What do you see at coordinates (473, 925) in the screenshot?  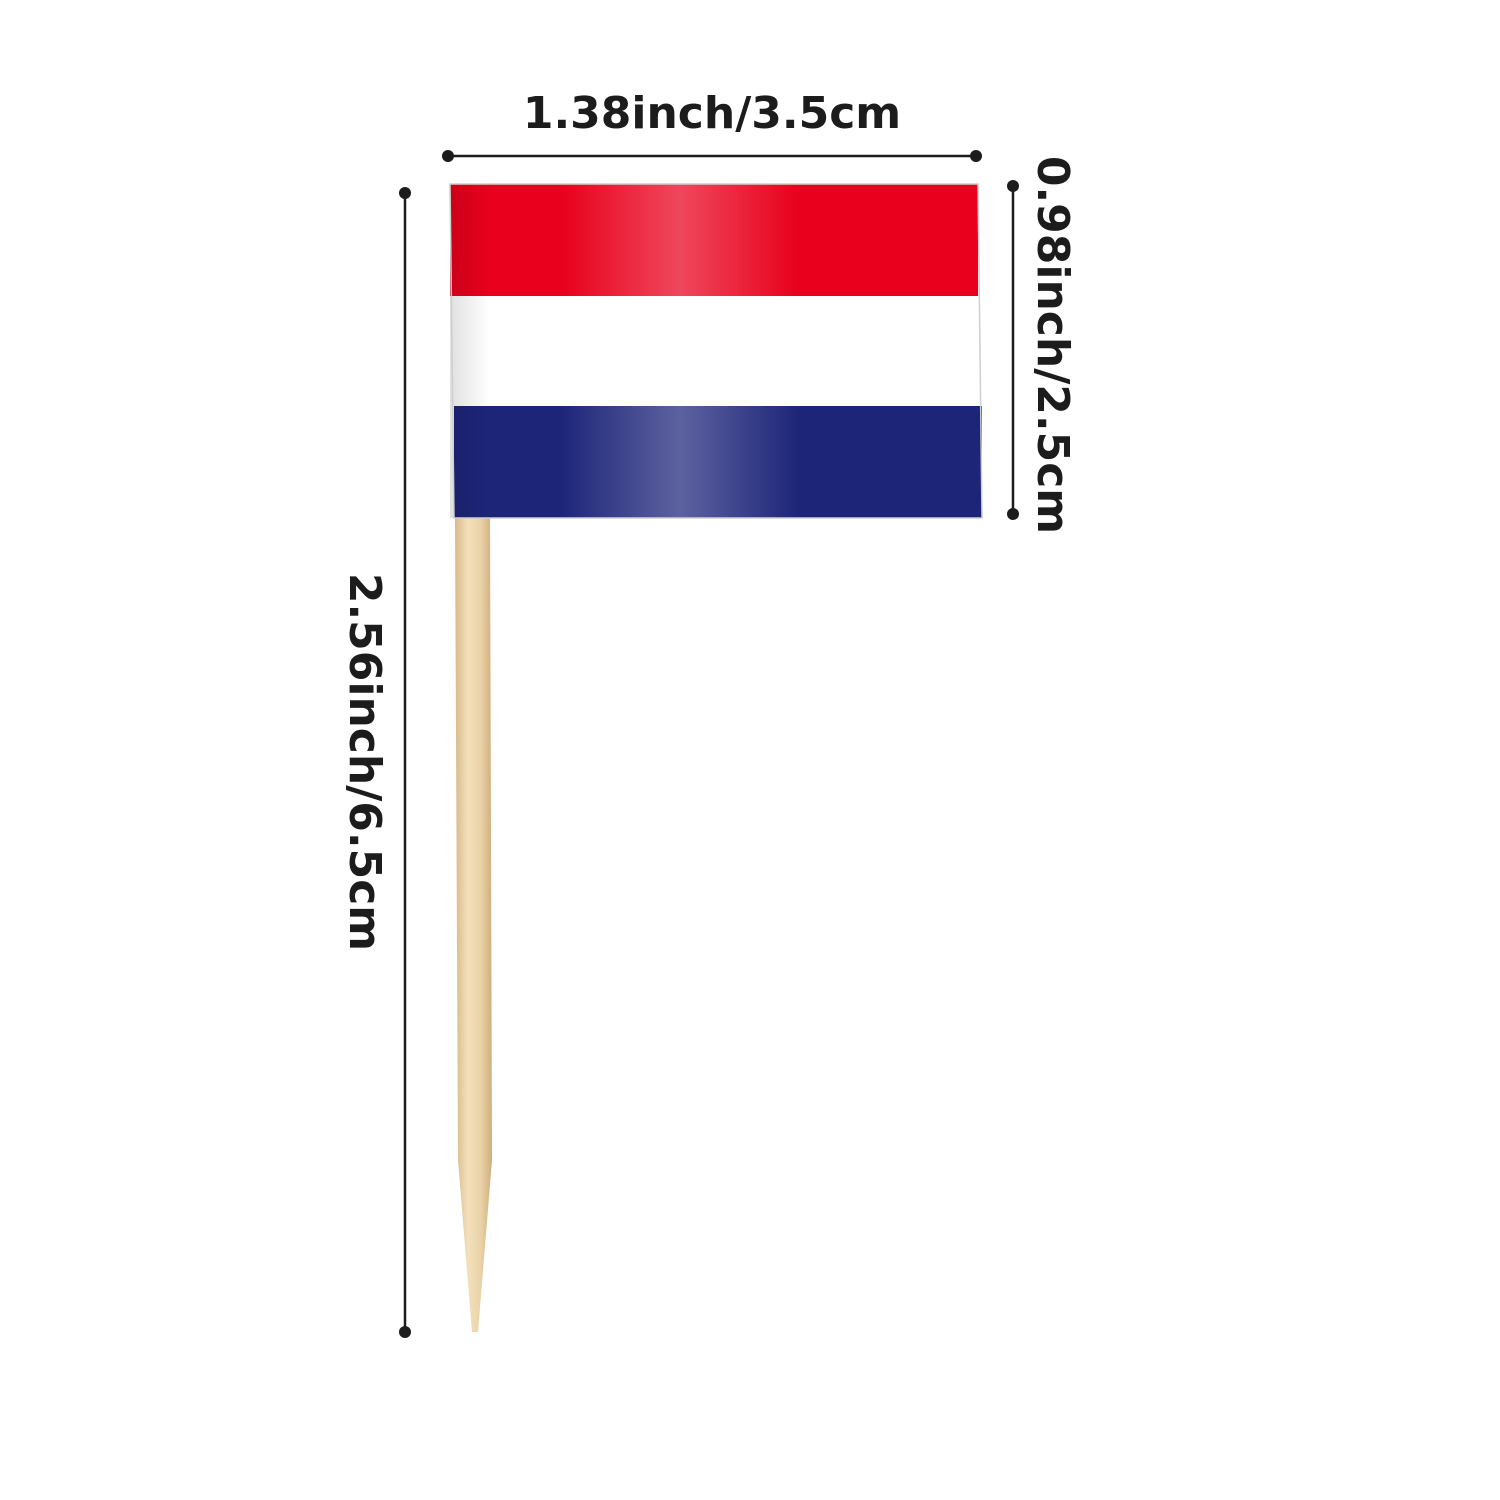 I see `toothpick` at bounding box center [473, 925].